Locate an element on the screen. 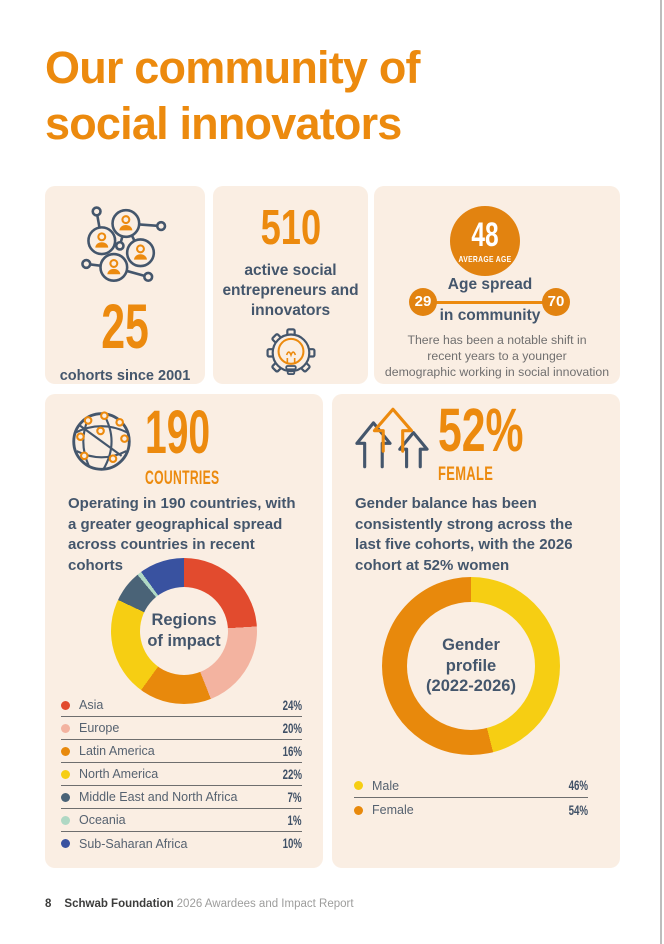 The height and width of the screenshot is (944, 664). legend-label: Latin America is located at coordinates (117, 751).